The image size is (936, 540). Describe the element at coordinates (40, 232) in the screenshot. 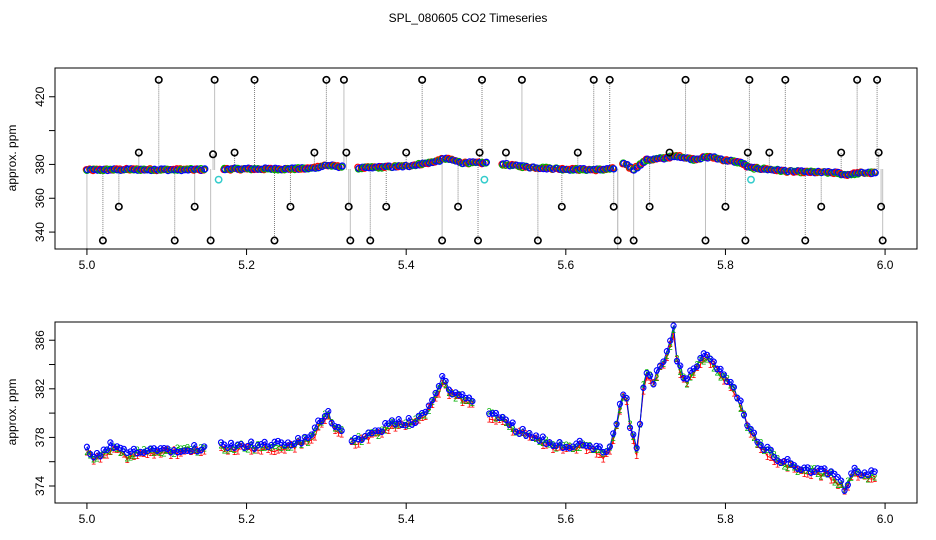

I see `y-tick-label: 340` at that location.